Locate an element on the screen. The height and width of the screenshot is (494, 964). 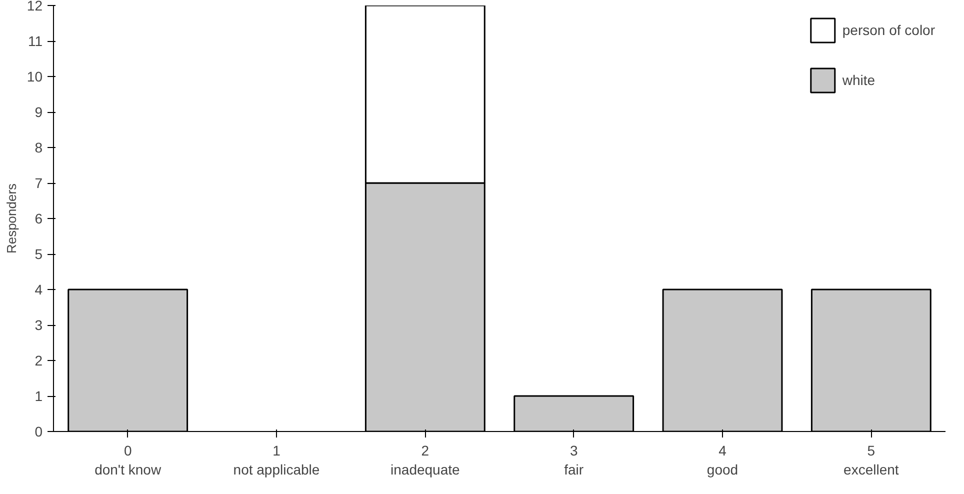
legend-label: white is located at coordinates (859, 80).